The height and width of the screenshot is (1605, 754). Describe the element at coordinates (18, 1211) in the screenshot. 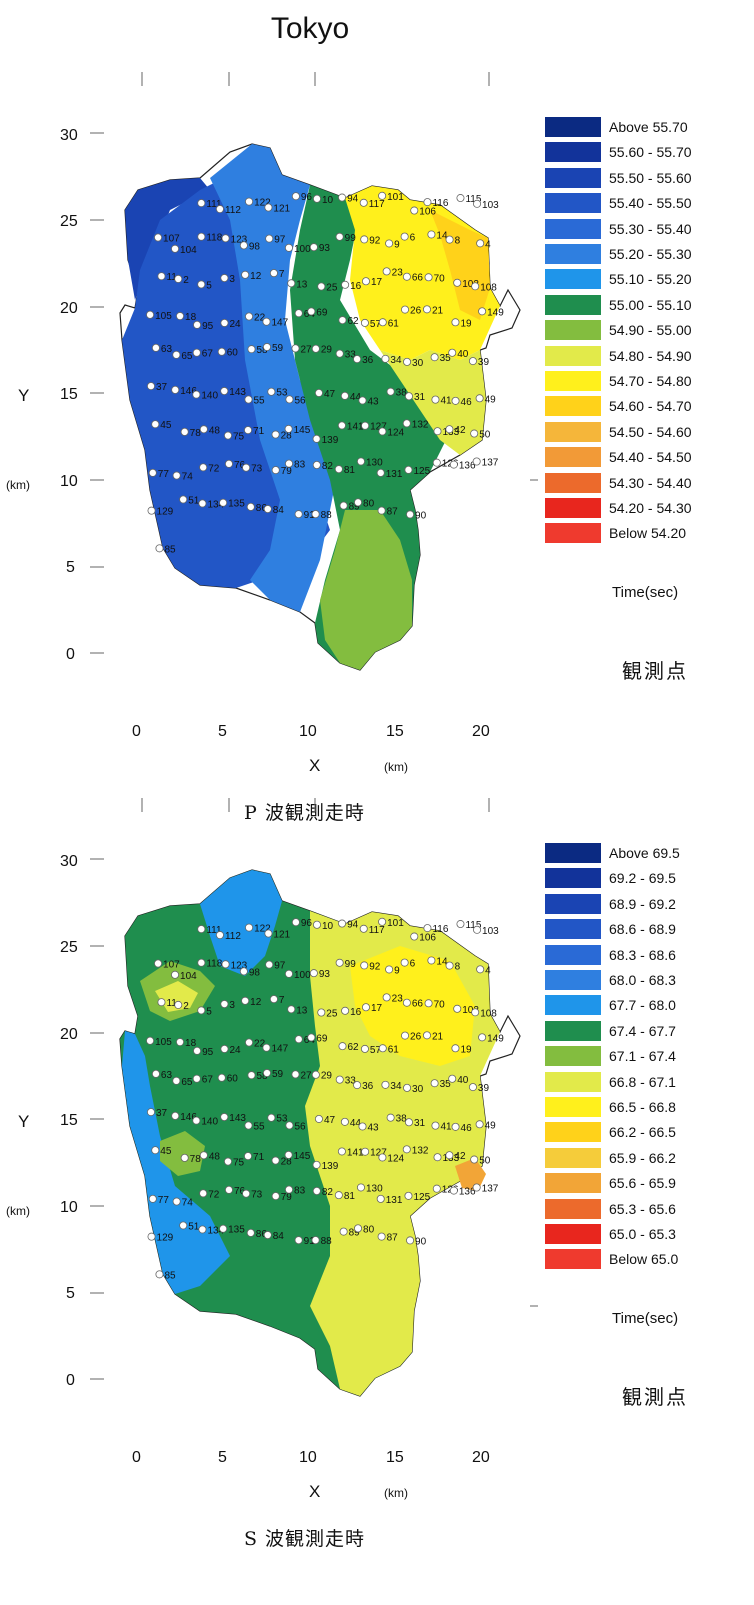

I see `y-axis-unit: (km)` at that location.